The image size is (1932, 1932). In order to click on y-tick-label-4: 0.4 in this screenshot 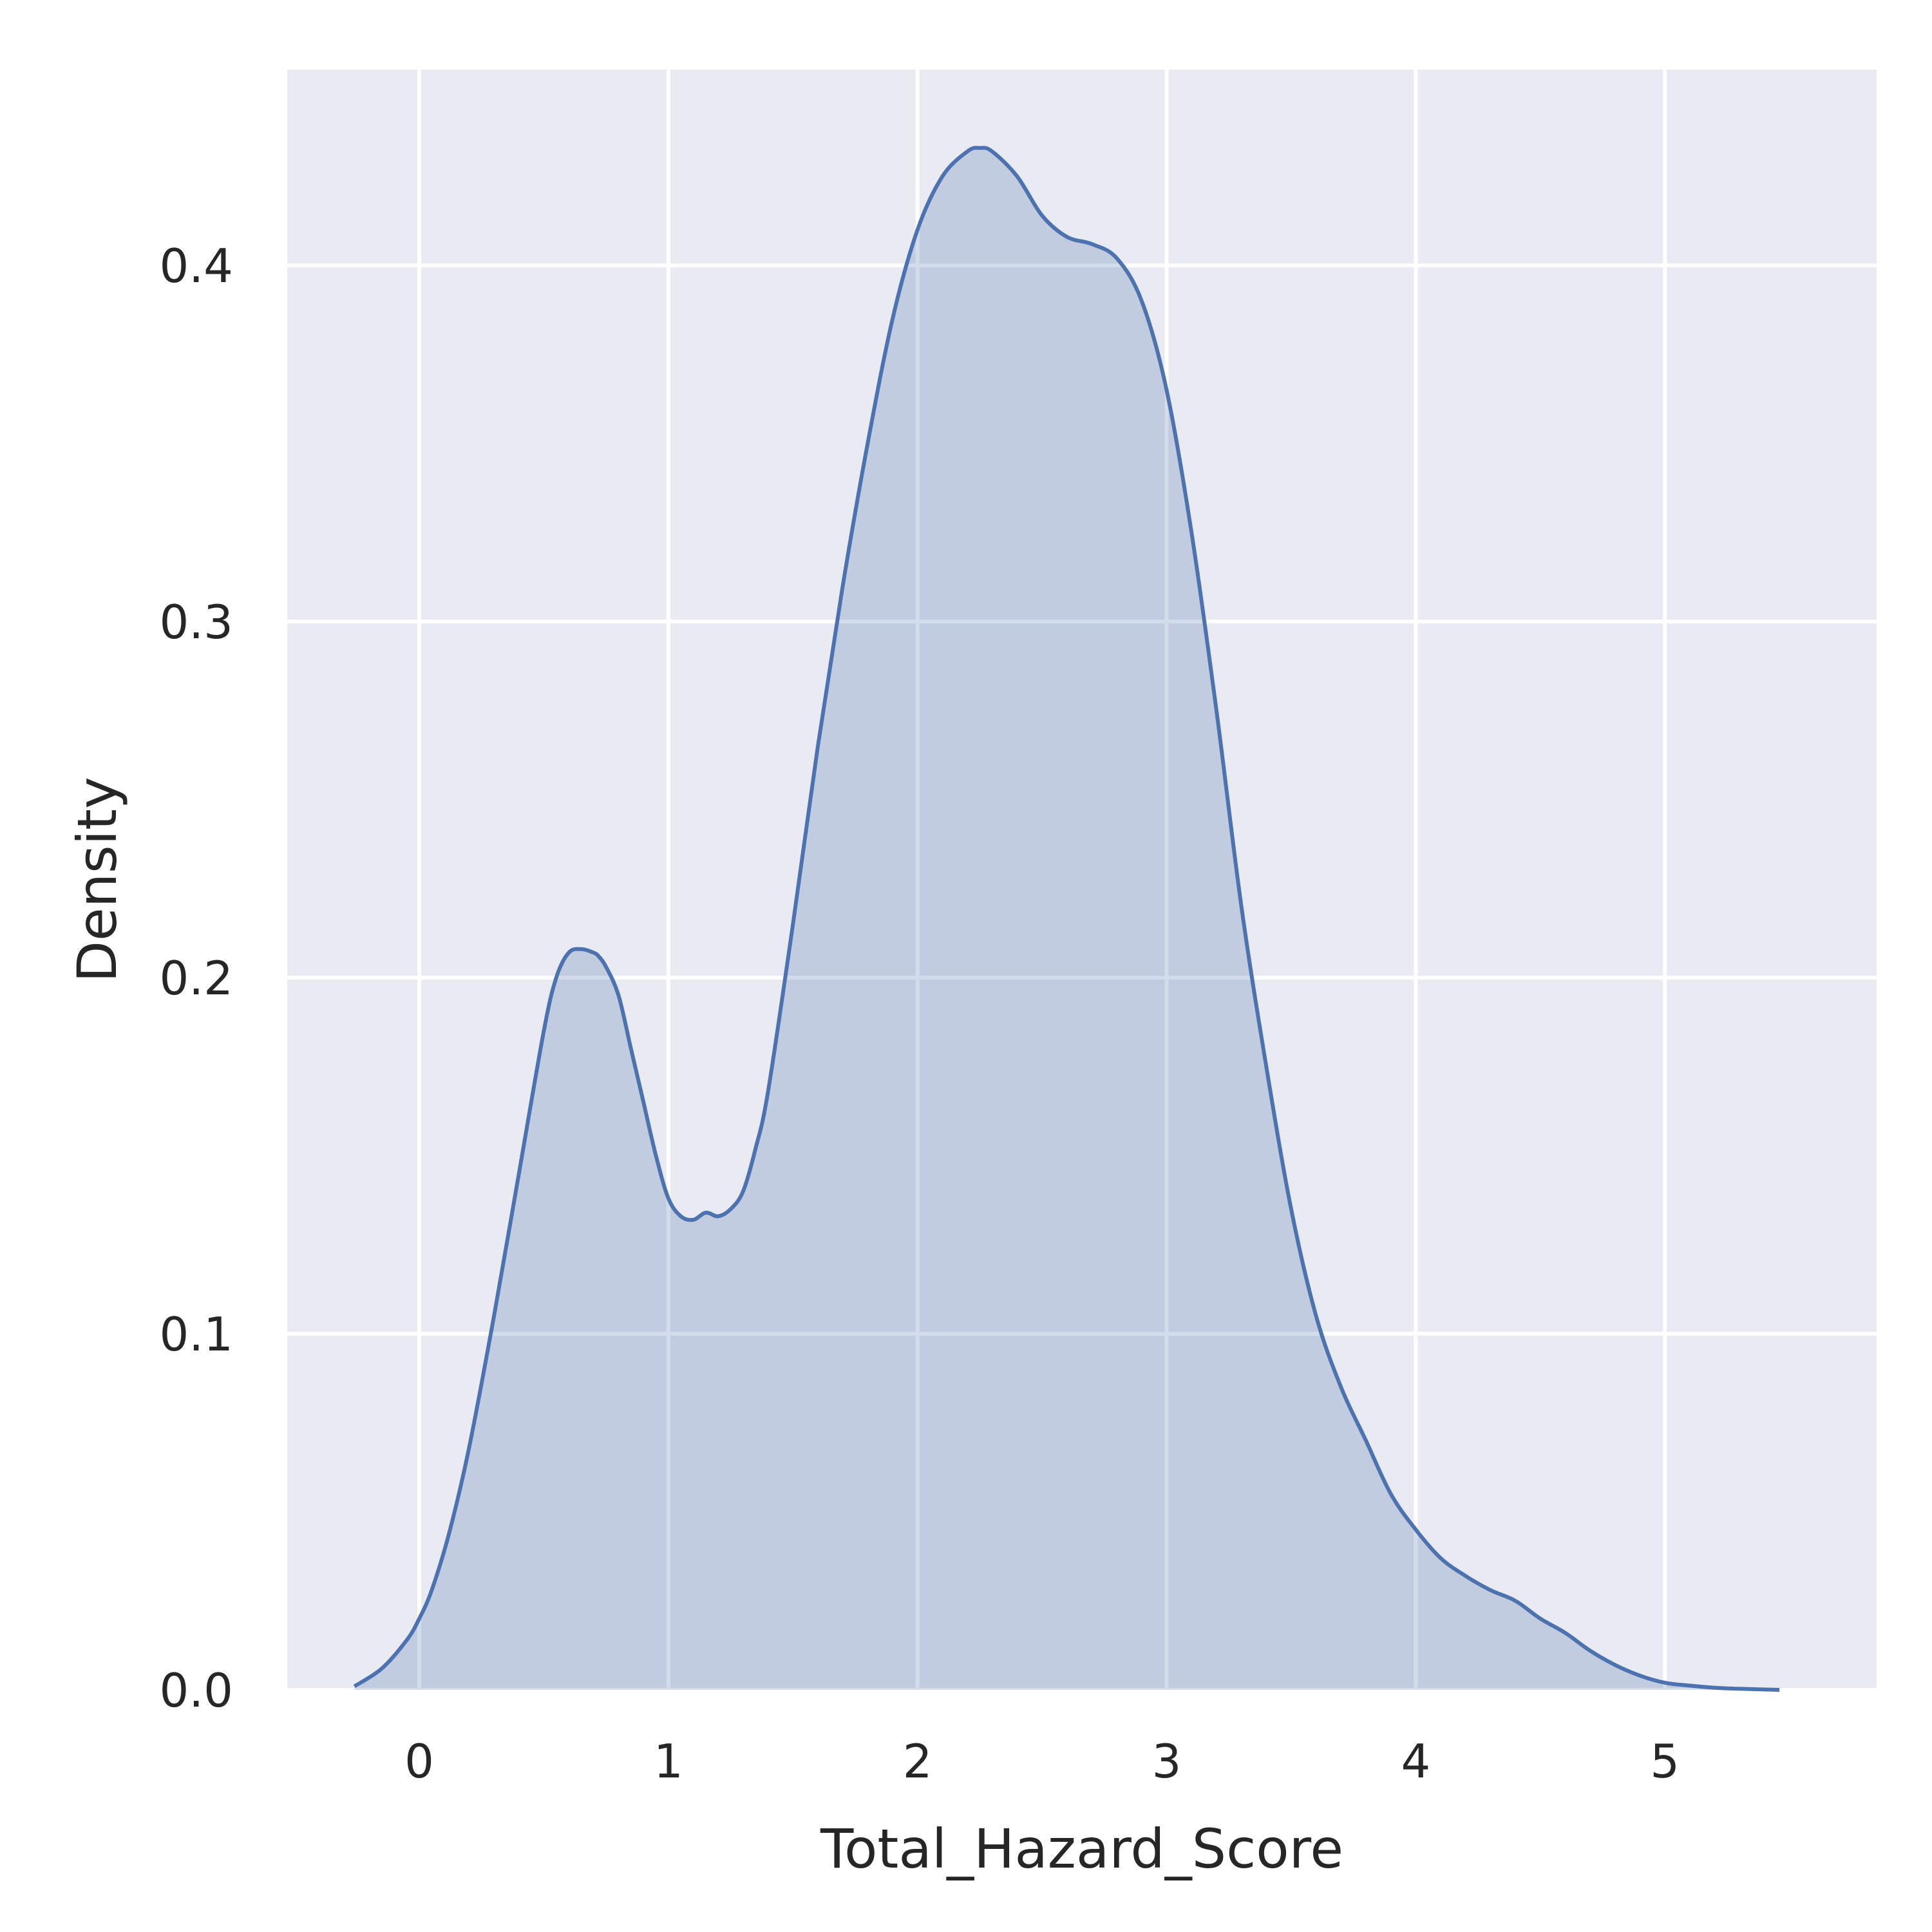, I will do `click(196, 266)`.